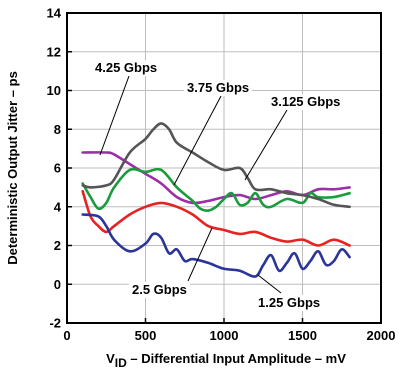 This screenshot has height=377, width=399. What do you see at coordinates (57, 284) in the screenshot?
I see `y-tick-label-1: 0` at bounding box center [57, 284].